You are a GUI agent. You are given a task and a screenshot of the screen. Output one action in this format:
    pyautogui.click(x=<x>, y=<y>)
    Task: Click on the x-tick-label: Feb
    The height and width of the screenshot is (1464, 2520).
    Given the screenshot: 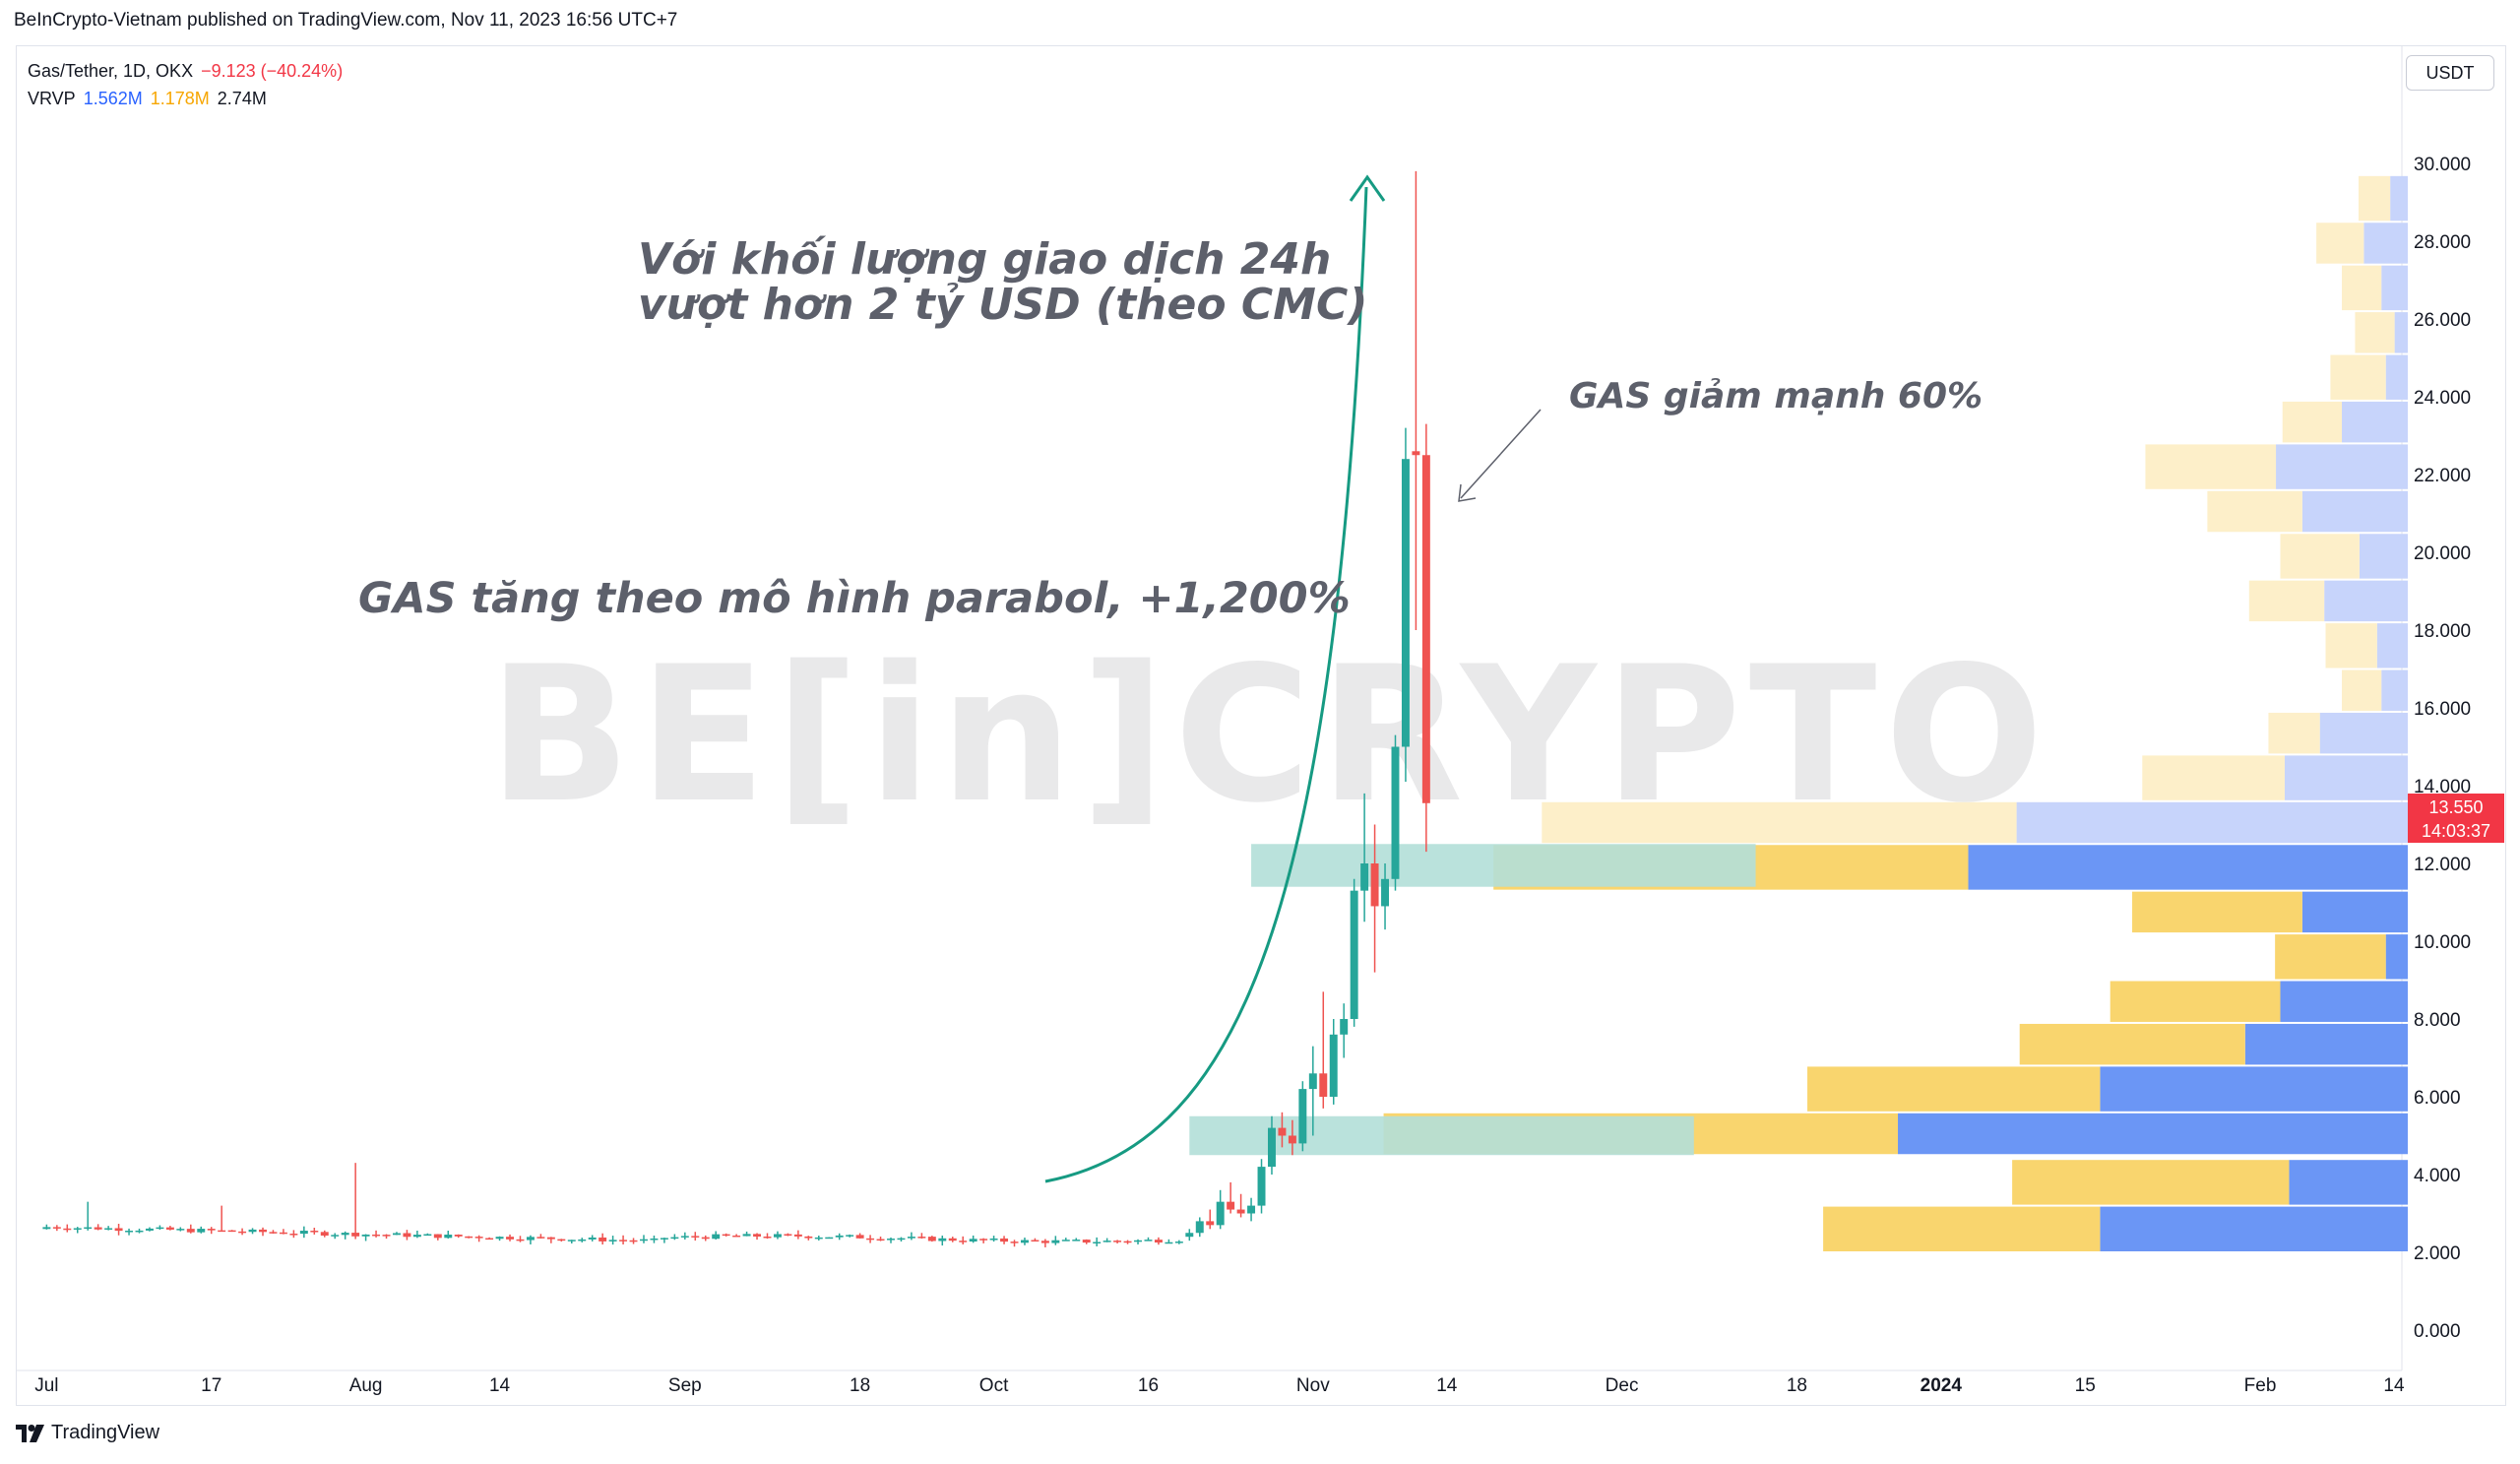 What is the action you would take?
    pyautogui.click(x=2260, y=1386)
    